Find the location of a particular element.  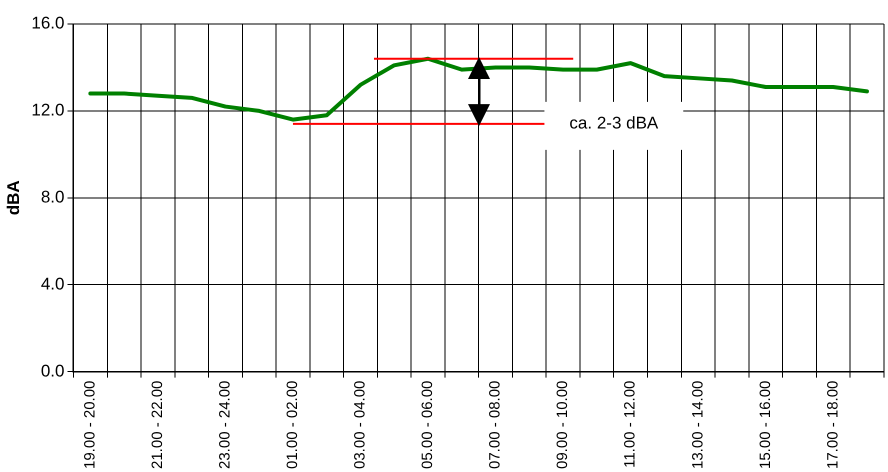

x-tick-label: 09.00 - 10.00 is located at coordinates (563, 425).